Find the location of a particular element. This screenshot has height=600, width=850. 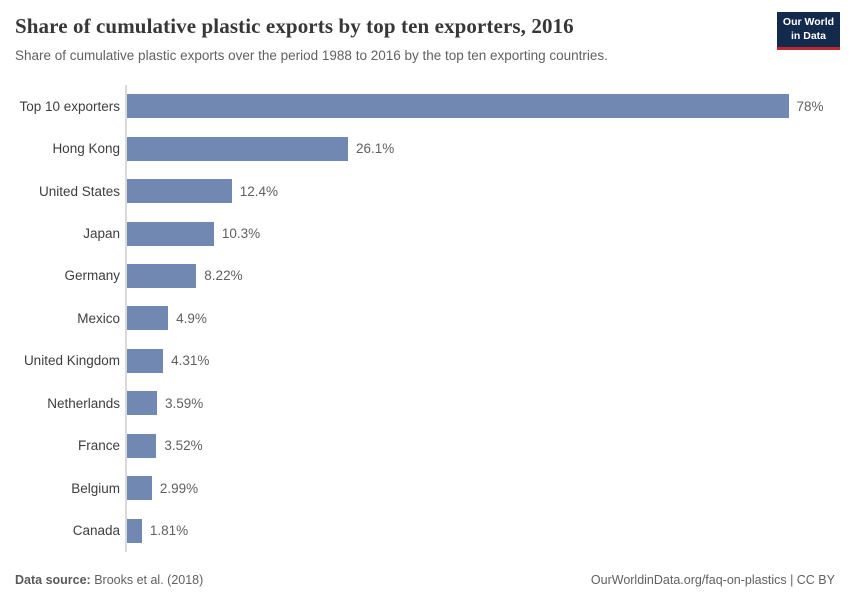

owid-logo-text: Our World in Data is located at coordinates (808, 29).